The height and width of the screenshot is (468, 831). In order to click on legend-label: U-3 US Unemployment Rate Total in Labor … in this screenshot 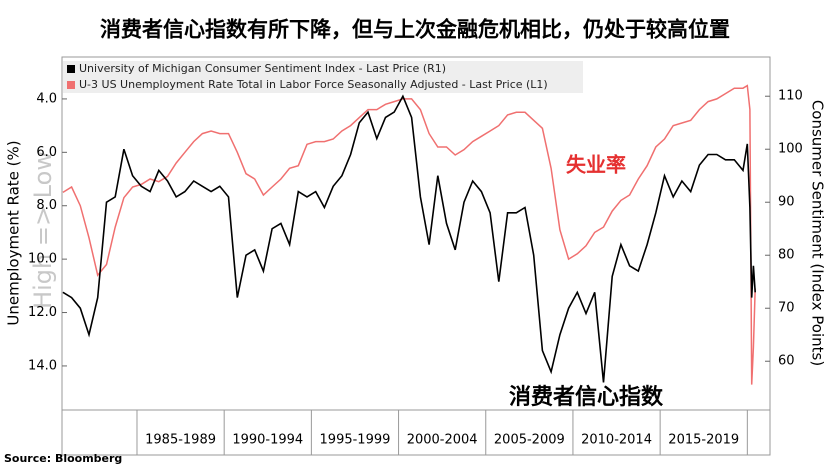, I will do `click(313, 84)`.